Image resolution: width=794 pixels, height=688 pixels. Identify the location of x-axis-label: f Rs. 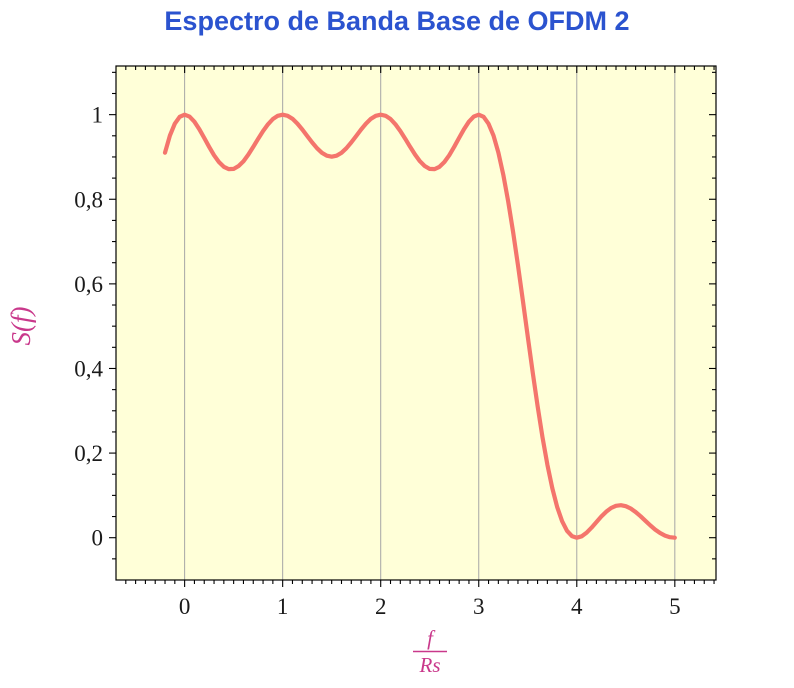
(430, 651).